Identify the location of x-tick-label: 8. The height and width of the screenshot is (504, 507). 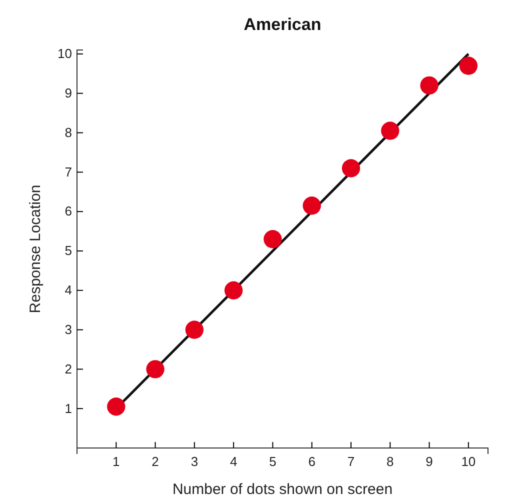
(390, 462).